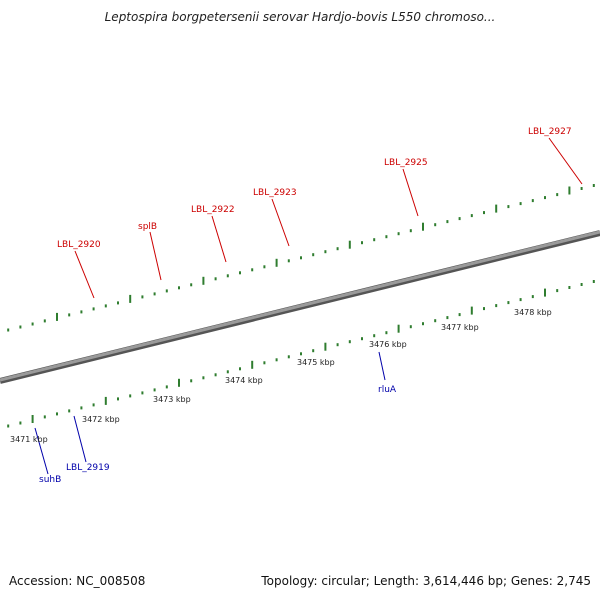 Image resolution: width=600 pixels, height=600 pixels. What do you see at coordinates (79, 245) in the screenshot?
I see `label-LBL_2920: LBL_2920` at bounding box center [79, 245].